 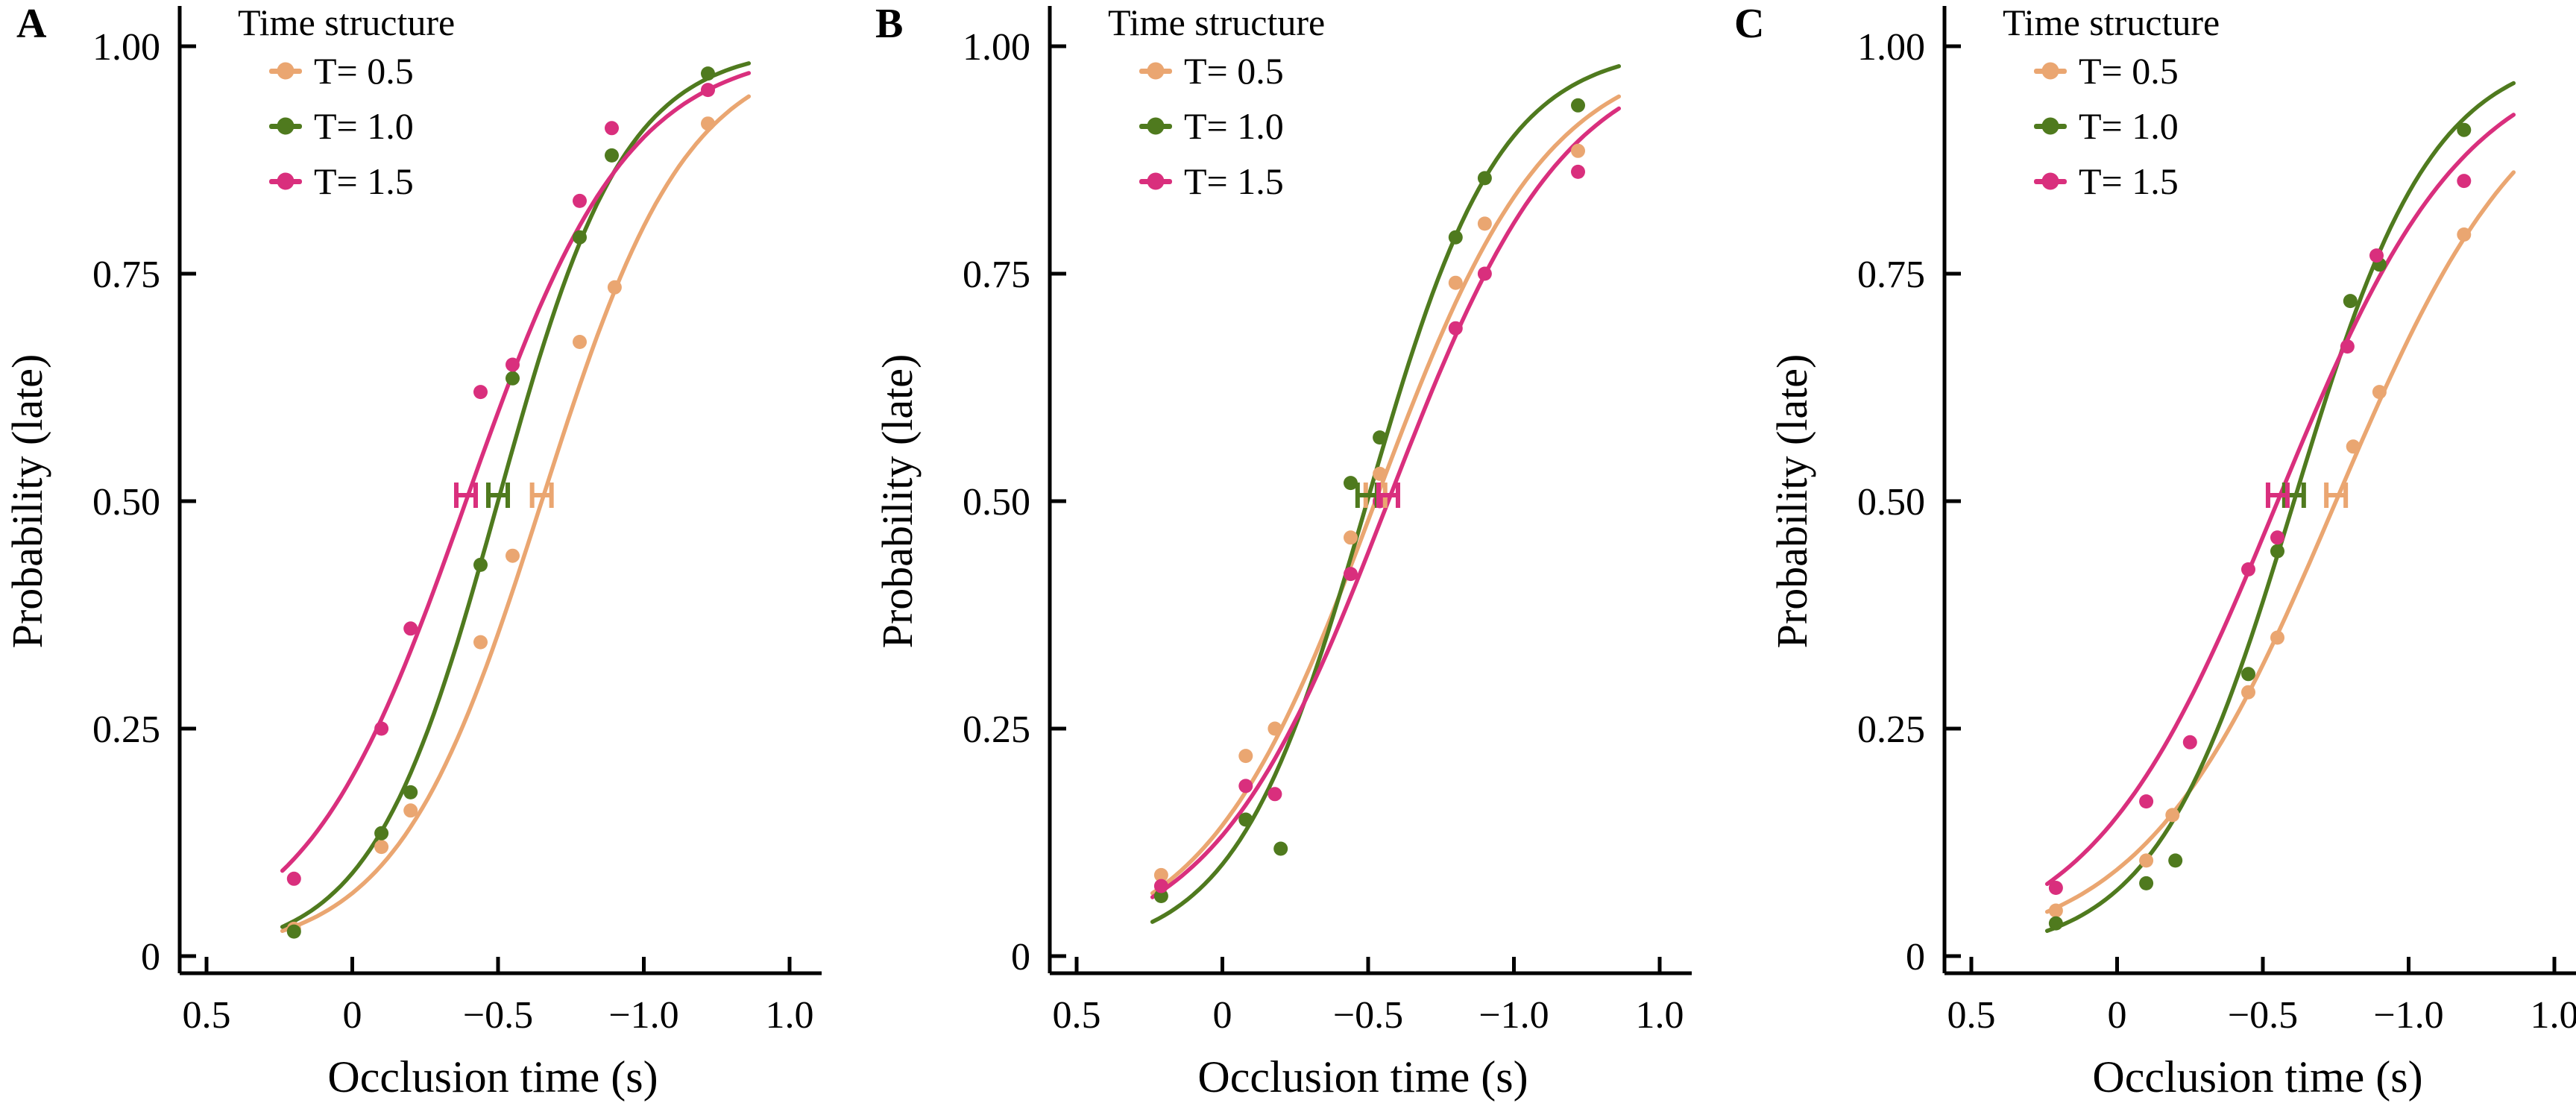 What do you see at coordinates (1749, 24) in the screenshot?
I see `panel-c-letter: C` at bounding box center [1749, 24].